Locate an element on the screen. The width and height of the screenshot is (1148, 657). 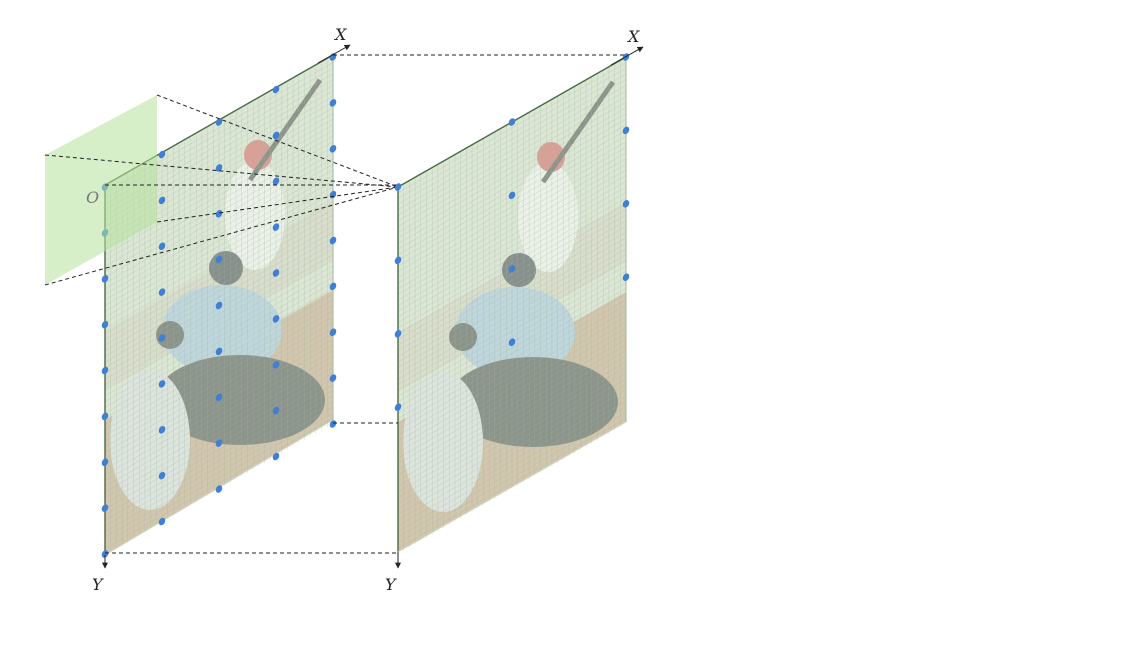
plane-b-grid is located at coordinates (512, 305).